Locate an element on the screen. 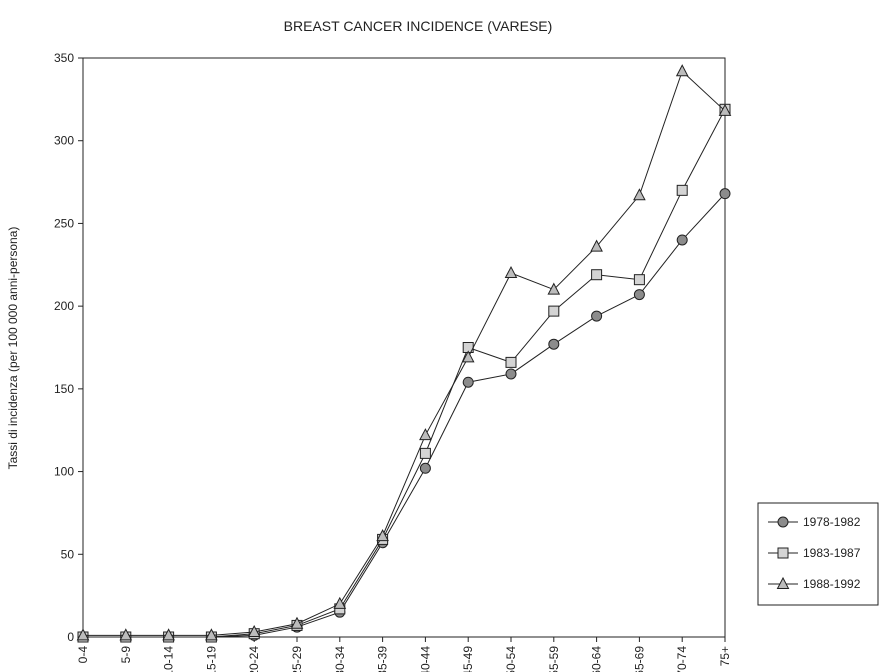  x-tick-label: 55-59 is located at coordinates (554, 659).